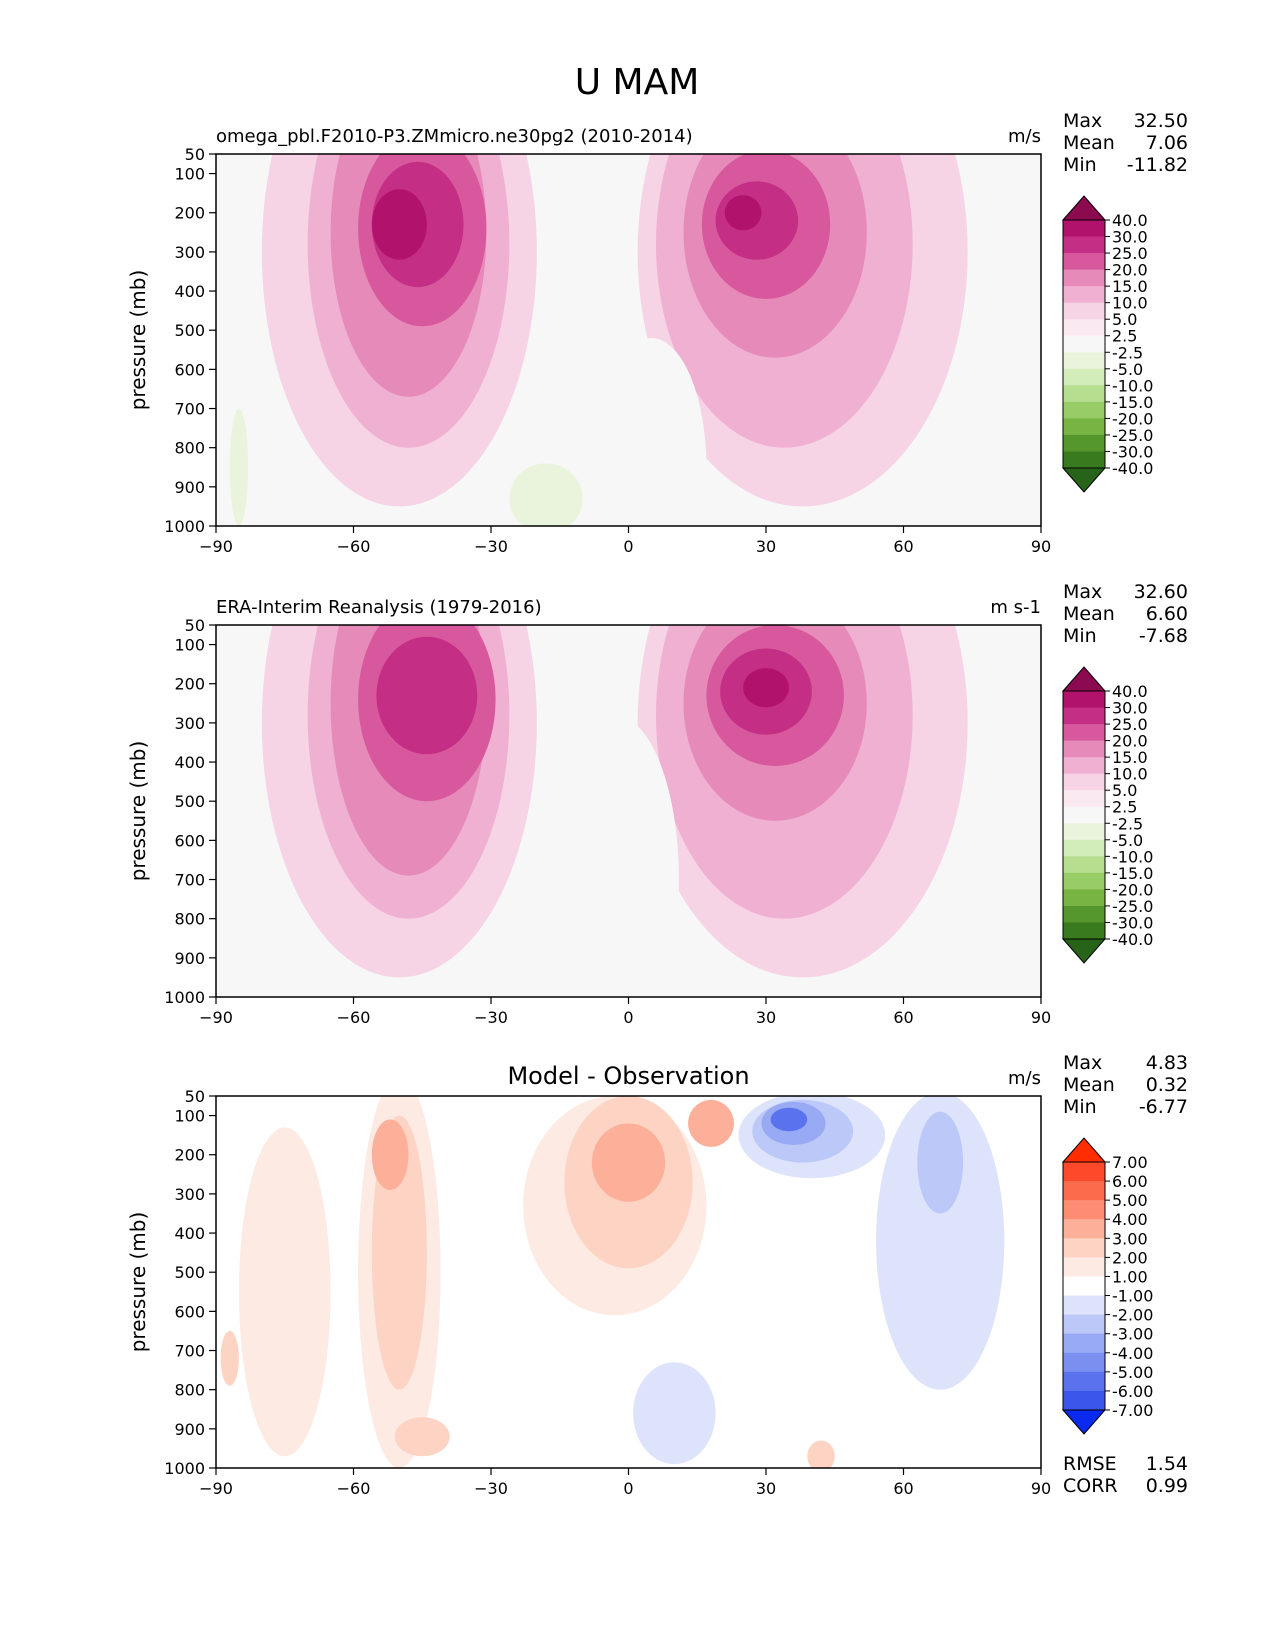 The height and width of the screenshot is (1650, 1275). What do you see at coordinates (1130, 253) in the screenshot?
I see `colorbar-tick-label: 25.0` at bounding box center [1130, 253].